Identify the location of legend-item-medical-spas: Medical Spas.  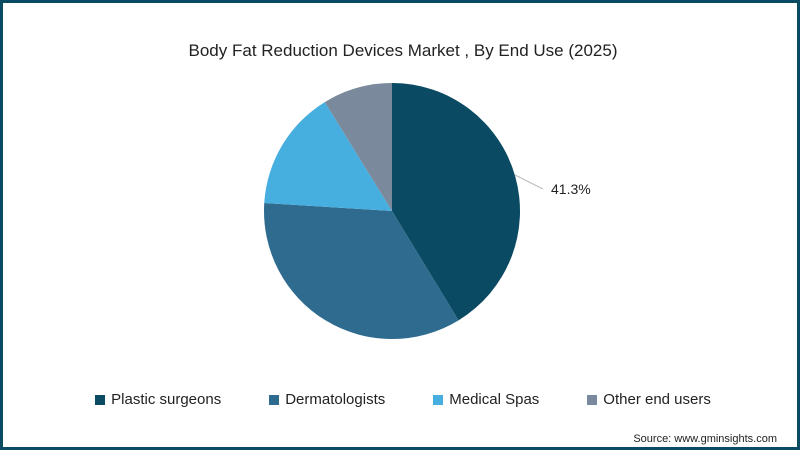
(486, 399).